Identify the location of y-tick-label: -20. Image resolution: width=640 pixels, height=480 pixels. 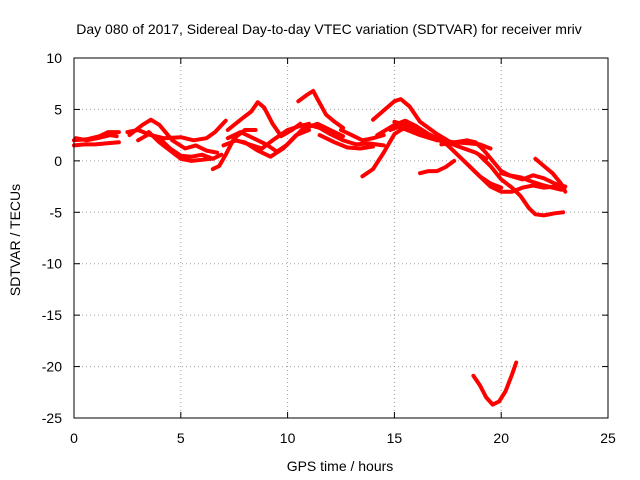
(52, 367).